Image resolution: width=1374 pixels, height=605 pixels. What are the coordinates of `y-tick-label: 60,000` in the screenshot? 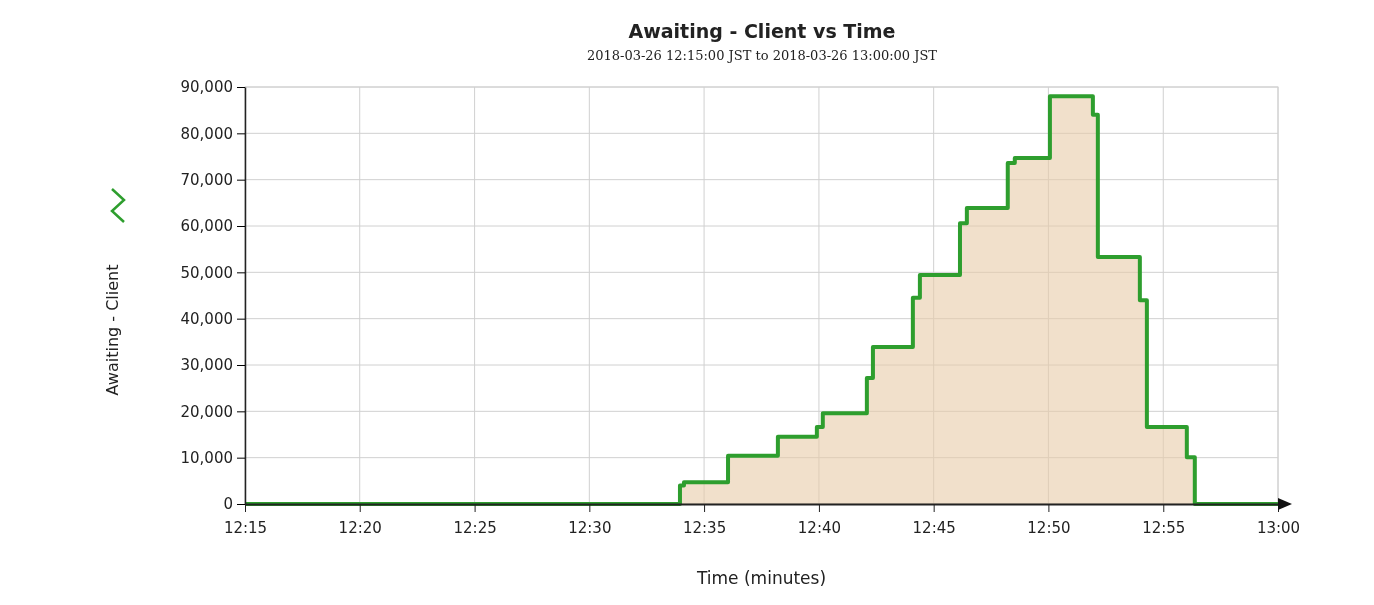 It's located at (206, 226).